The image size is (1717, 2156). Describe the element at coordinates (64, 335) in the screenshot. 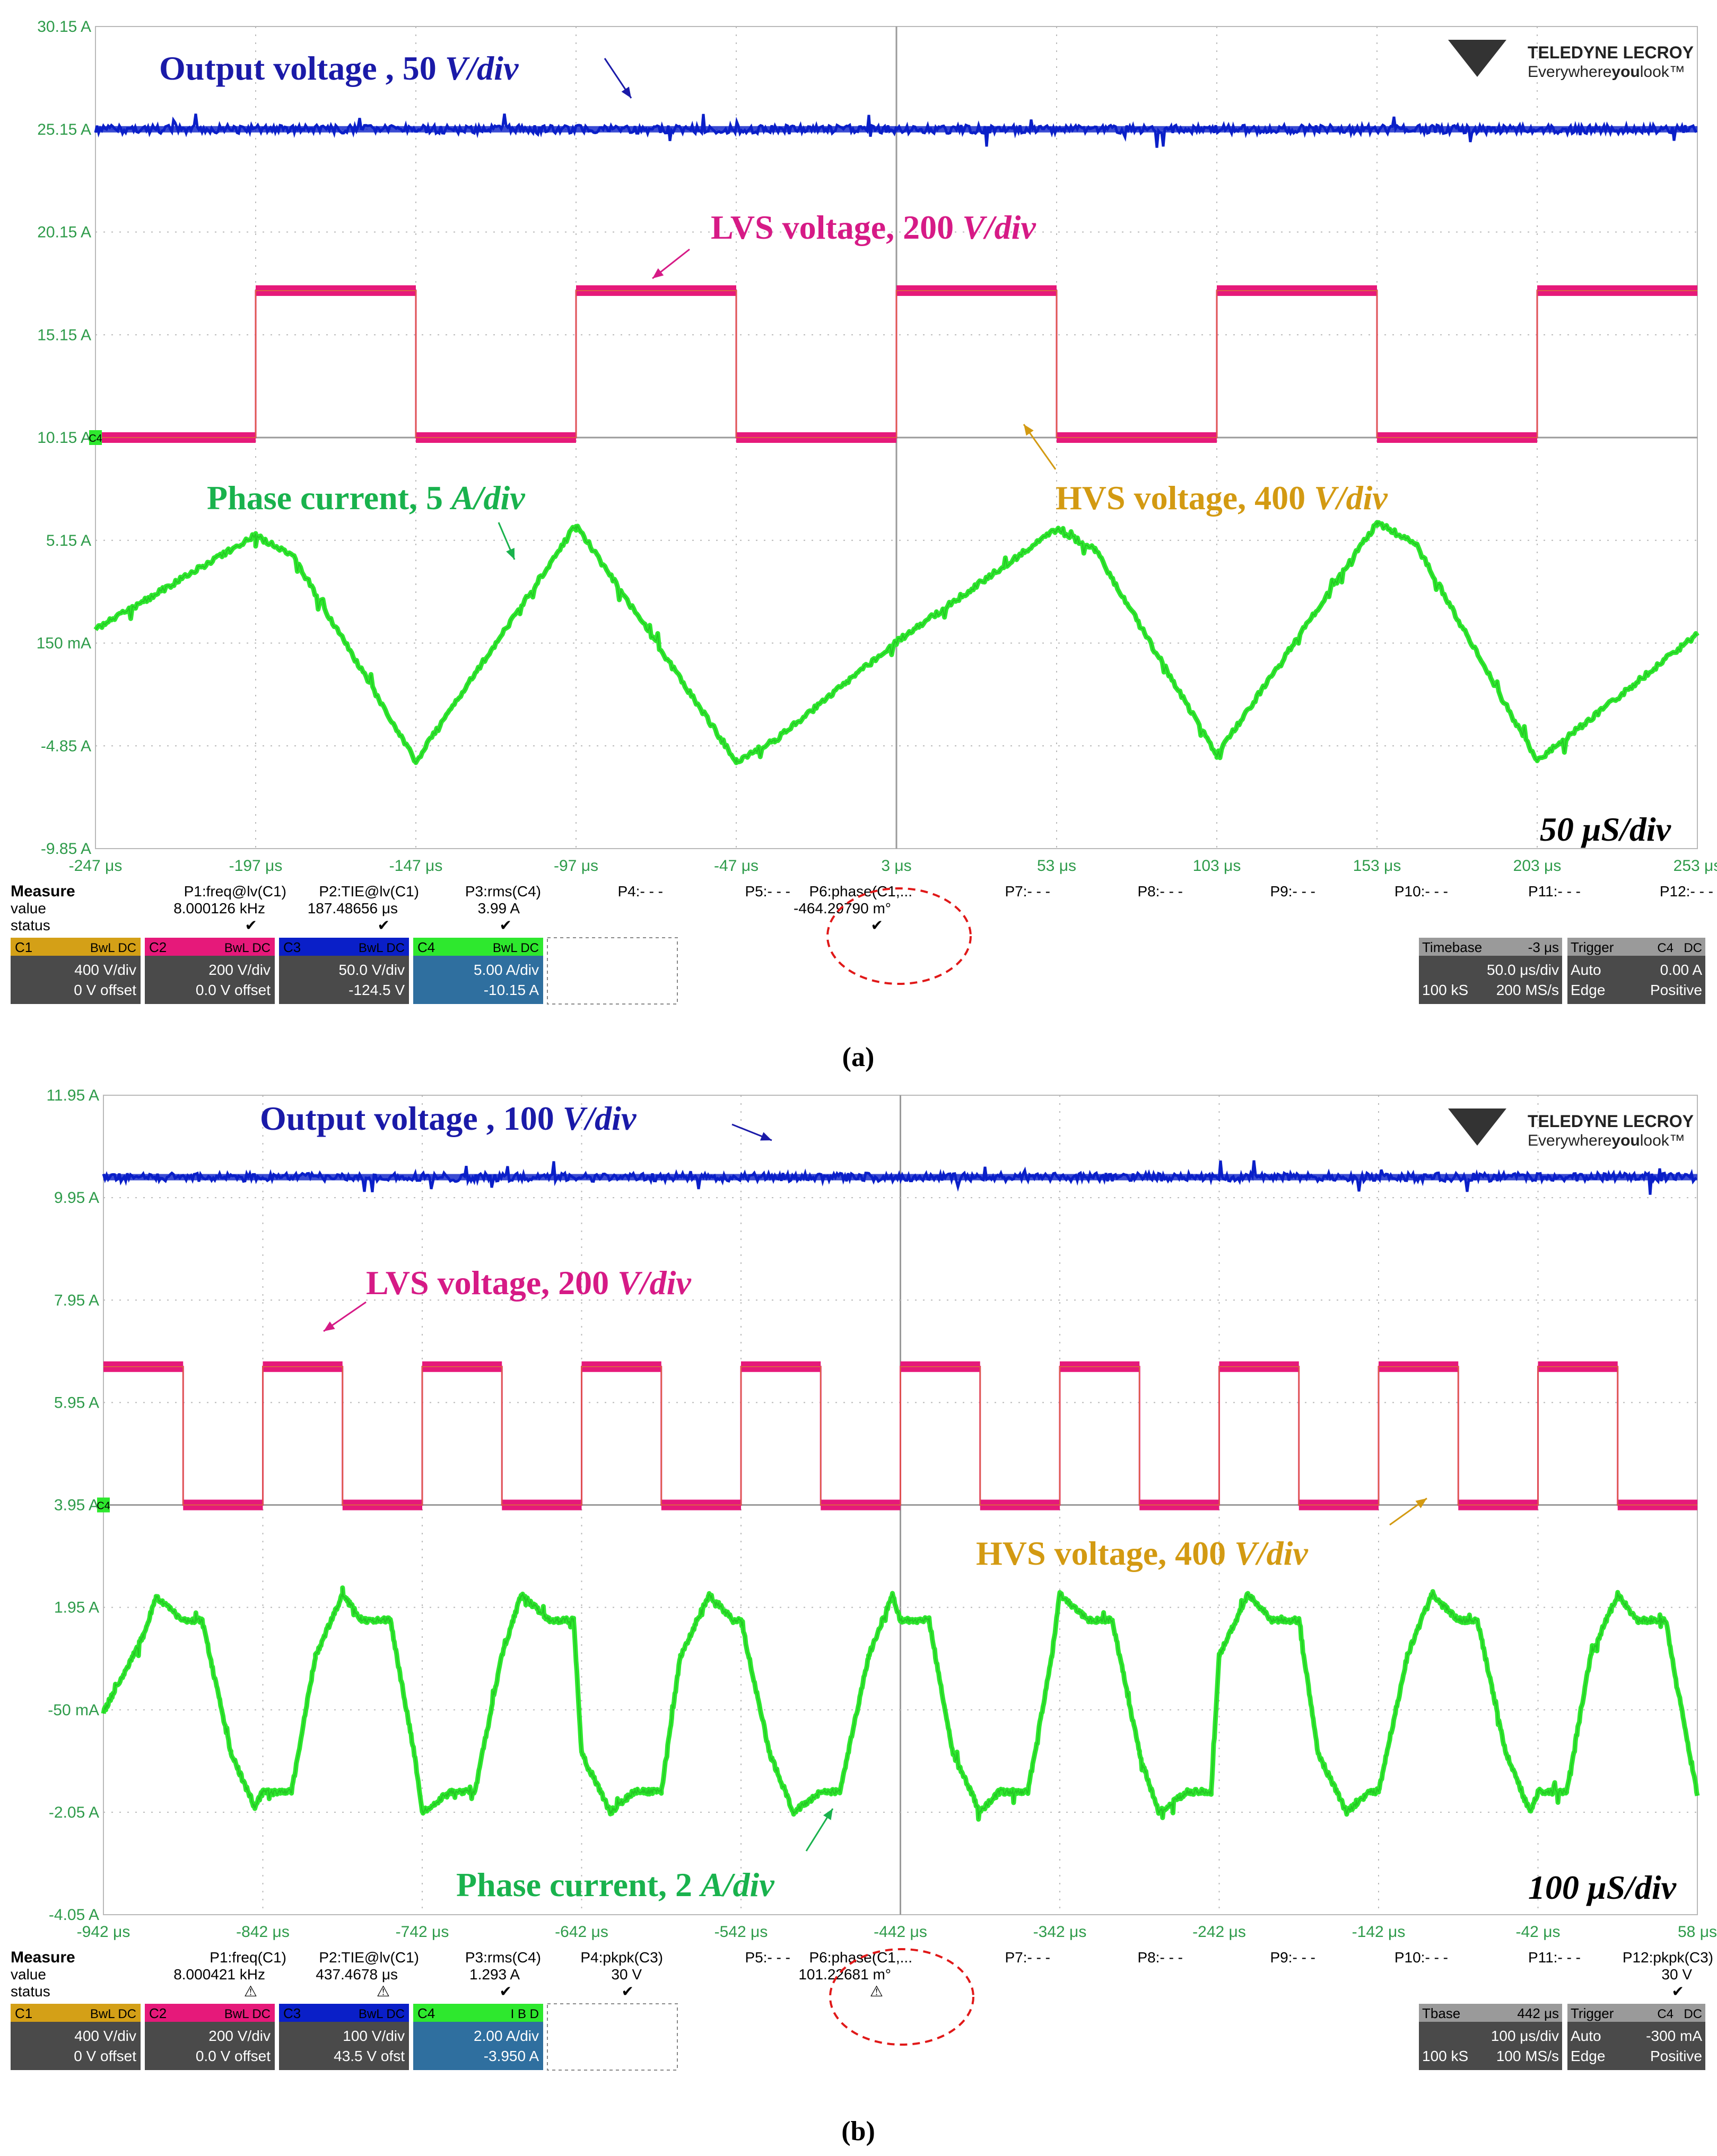

I see `y-tick-label: 15.15 A` at that location.